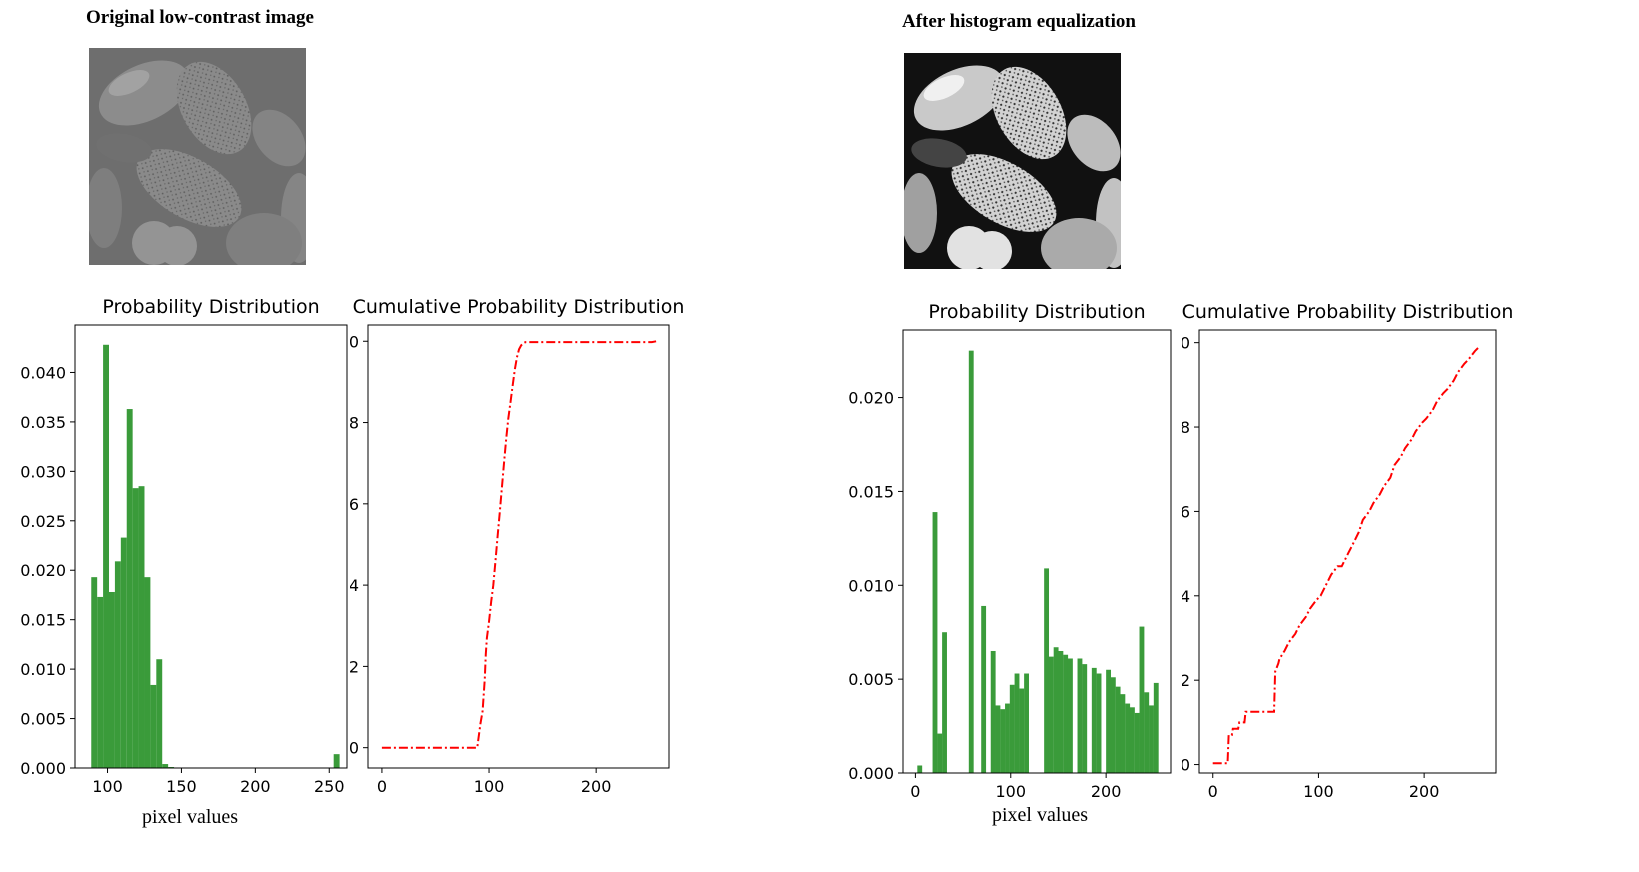  What do you see at coordinates (354, 423) in the screenshot?
I see `y-tick-label: 0.8` at bounding box center [354, 423].